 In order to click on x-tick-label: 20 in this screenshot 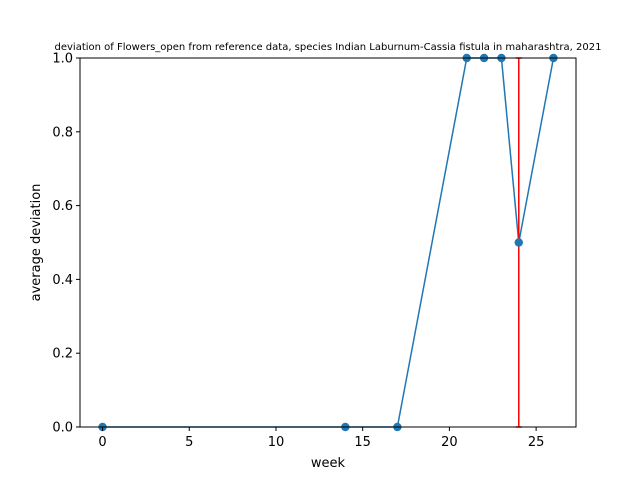, I will do `click(449, 442)`.